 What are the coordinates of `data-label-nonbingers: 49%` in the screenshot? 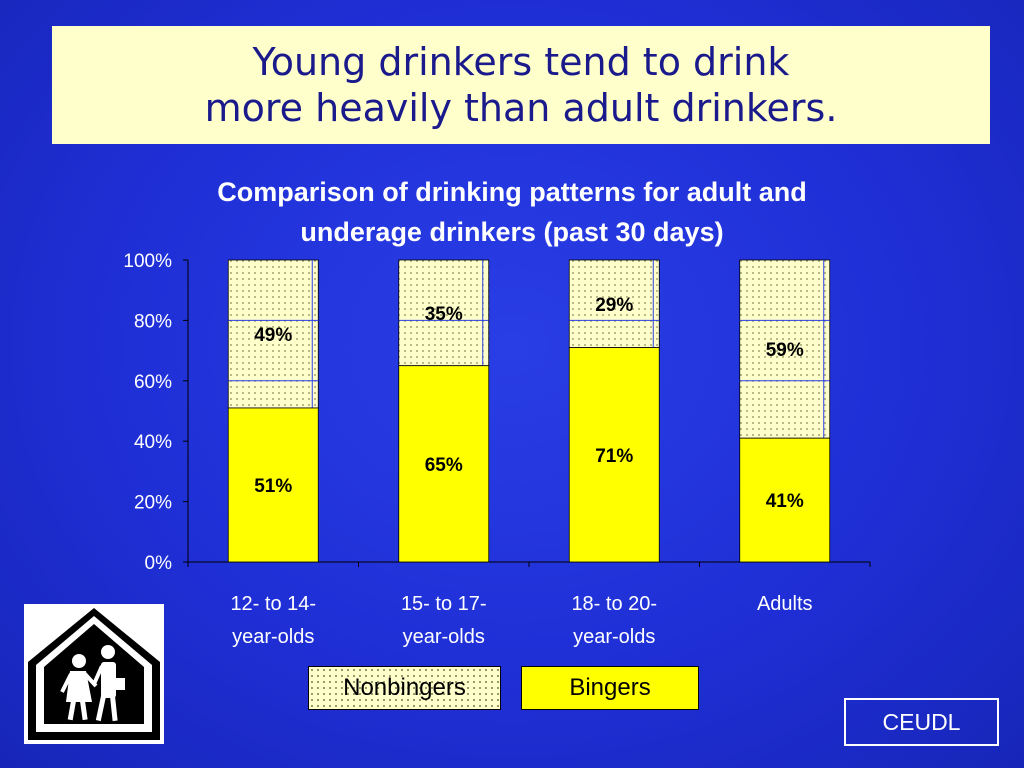 It's located at (273, 335).